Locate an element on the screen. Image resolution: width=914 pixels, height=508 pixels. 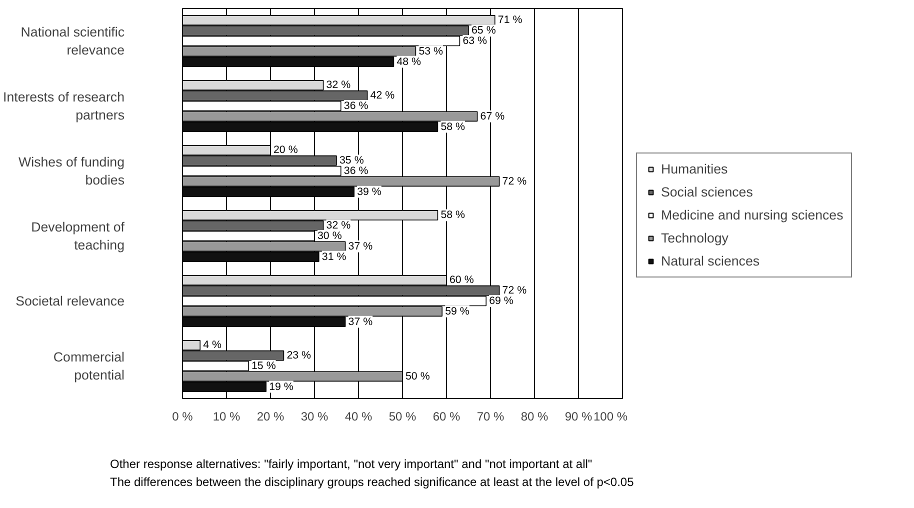
data-label: 69 % is located at coordinates (501, 301).